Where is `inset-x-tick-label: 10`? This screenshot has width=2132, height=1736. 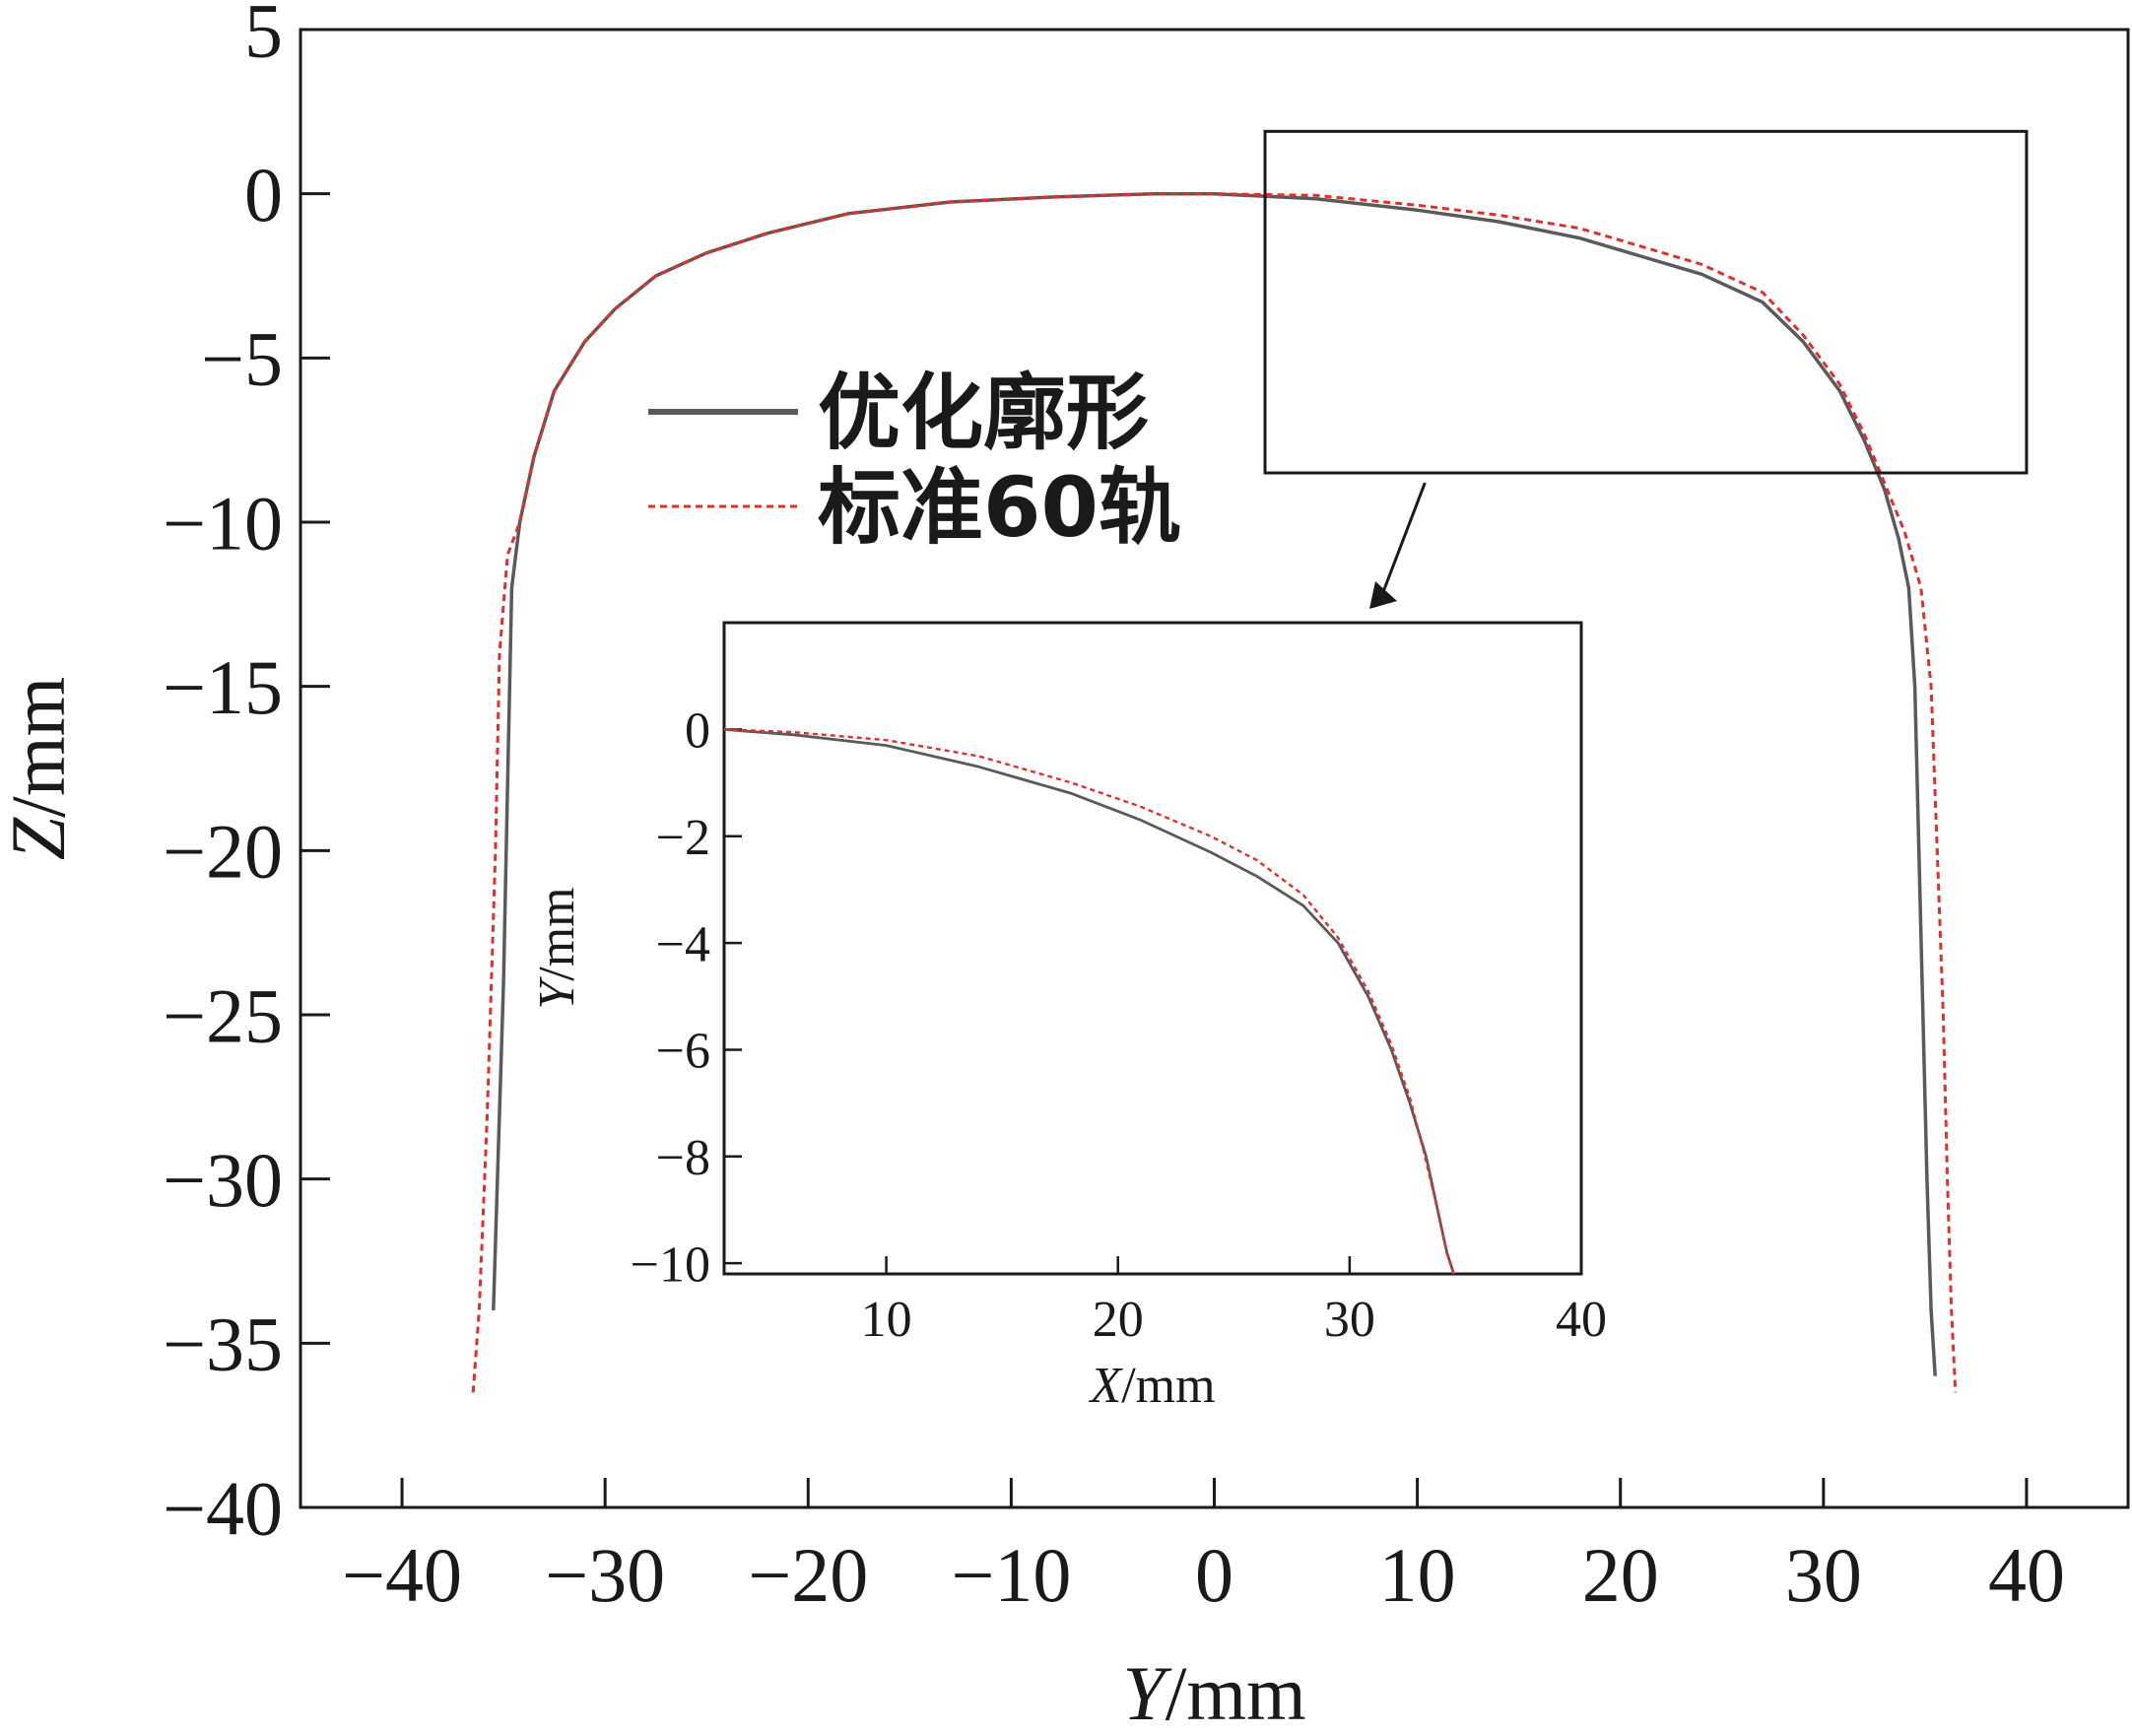
inset-x-tick-label: 10 is located at coordinates (887, 1320).